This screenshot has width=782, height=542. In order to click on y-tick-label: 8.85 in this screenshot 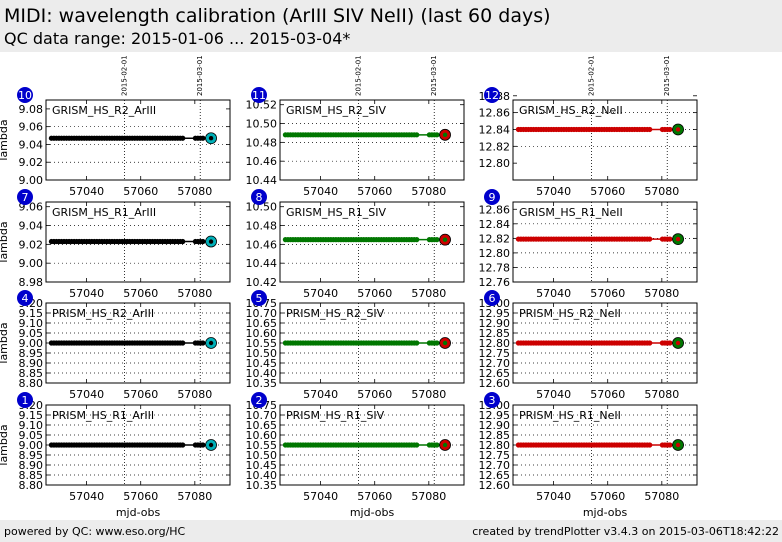, I will do `click(31, 475)`.